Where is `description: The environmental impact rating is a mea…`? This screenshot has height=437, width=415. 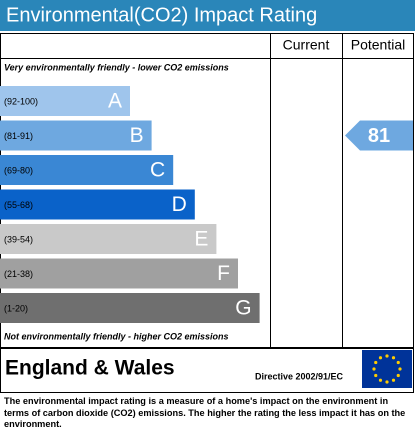 description: The environmental impact rating is a mea… is located at coordinates (205, 412).